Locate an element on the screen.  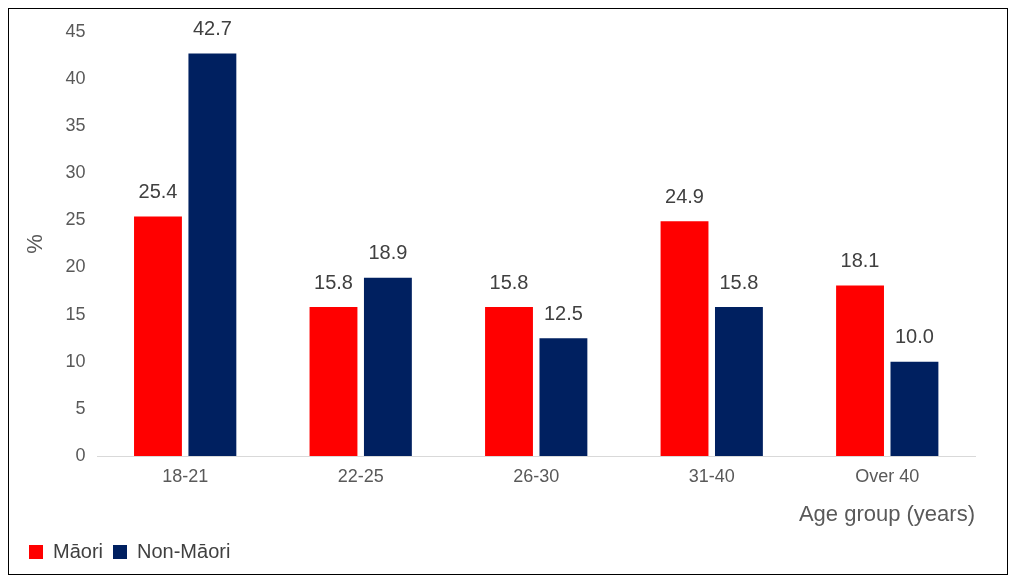
y-tick-label: 20 is located at coordinates (75, 266).